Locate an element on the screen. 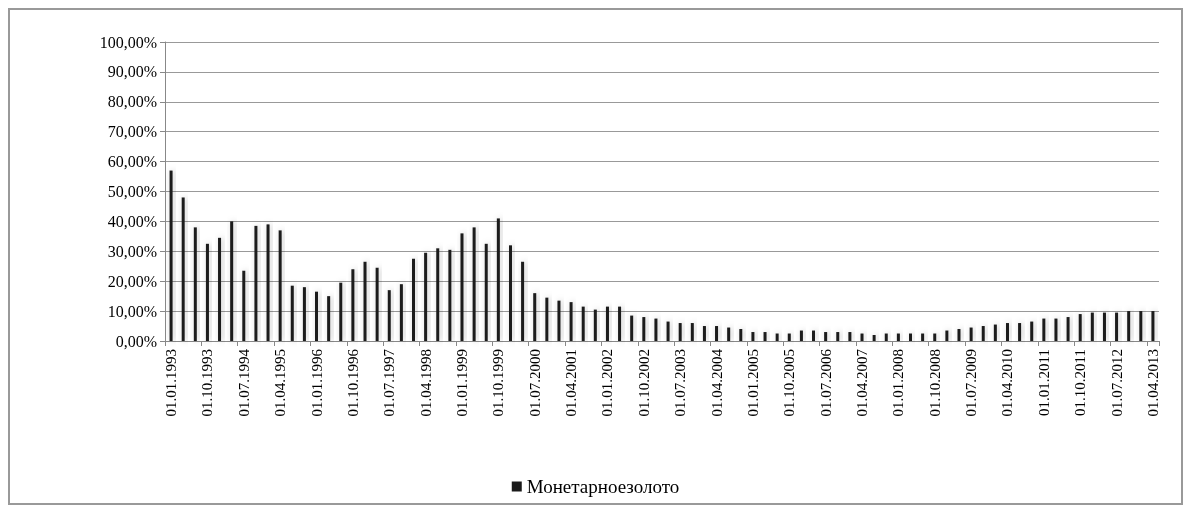 The image size is (1195, 517). x-tick-label: 01.04.2001 is located at coordinates (571, 383).